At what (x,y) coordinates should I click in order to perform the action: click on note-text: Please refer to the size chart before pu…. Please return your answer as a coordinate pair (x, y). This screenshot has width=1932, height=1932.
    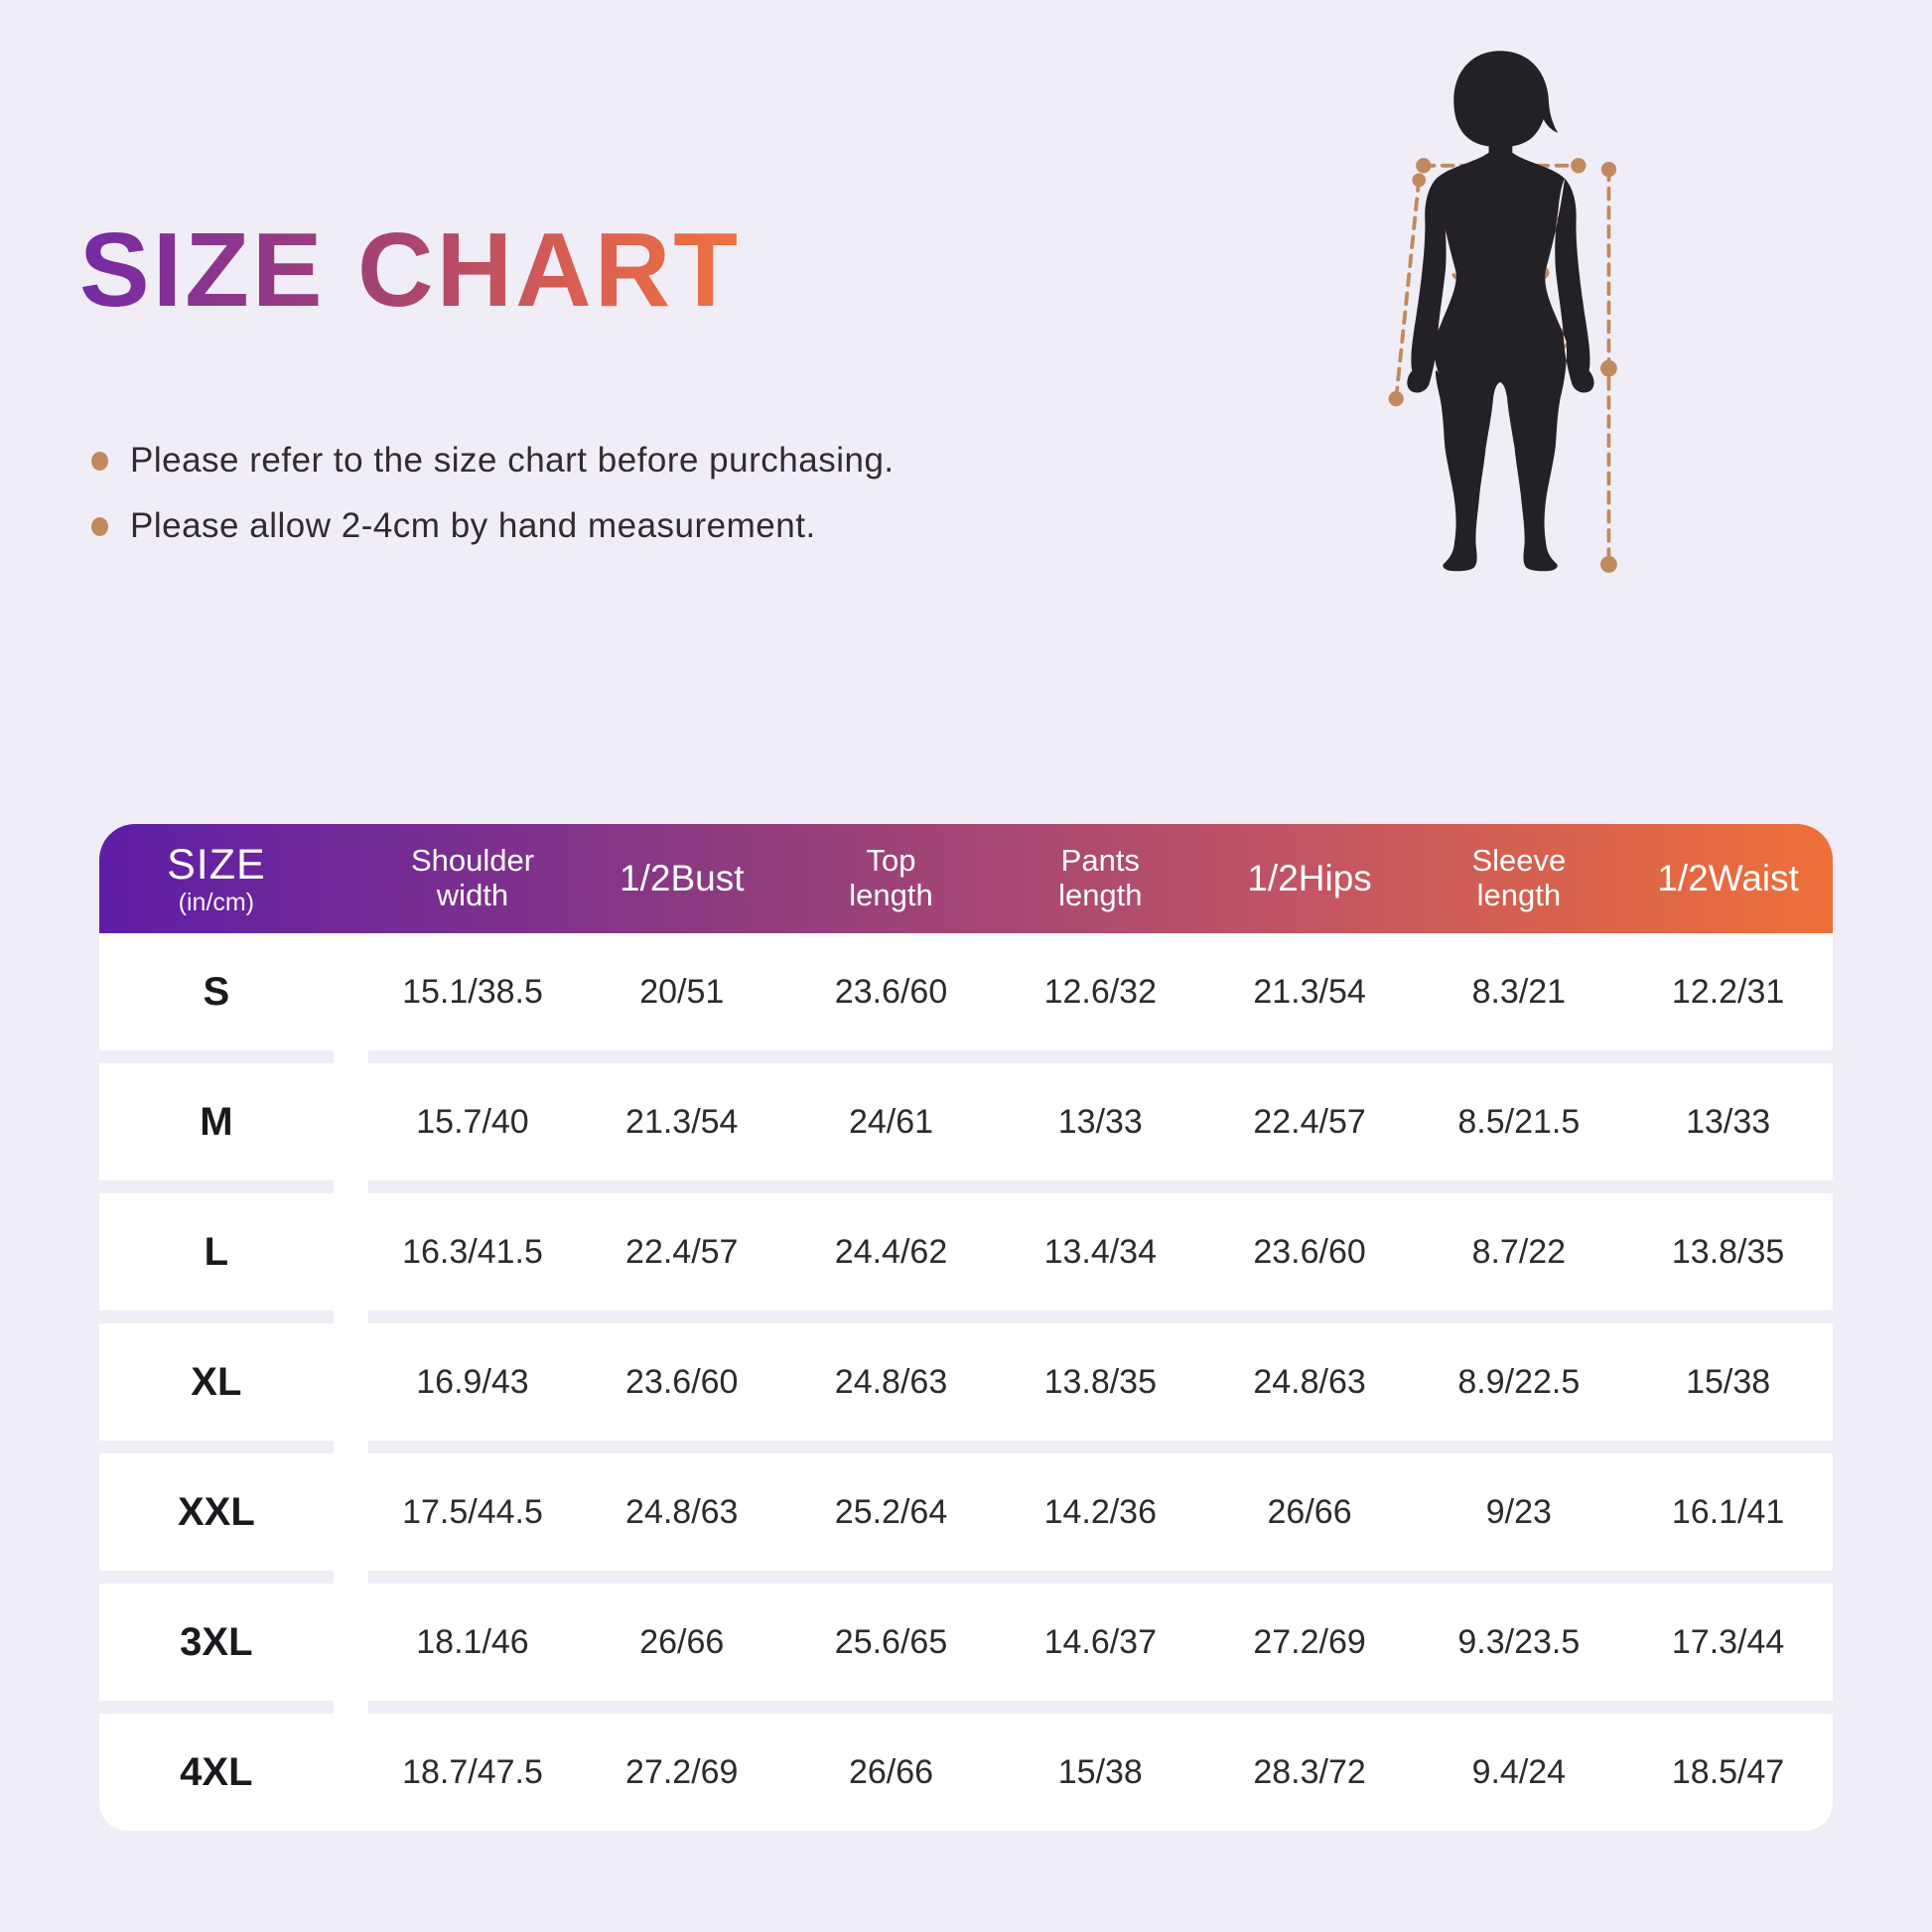
    Looking at the image, I should click on (512, 460).